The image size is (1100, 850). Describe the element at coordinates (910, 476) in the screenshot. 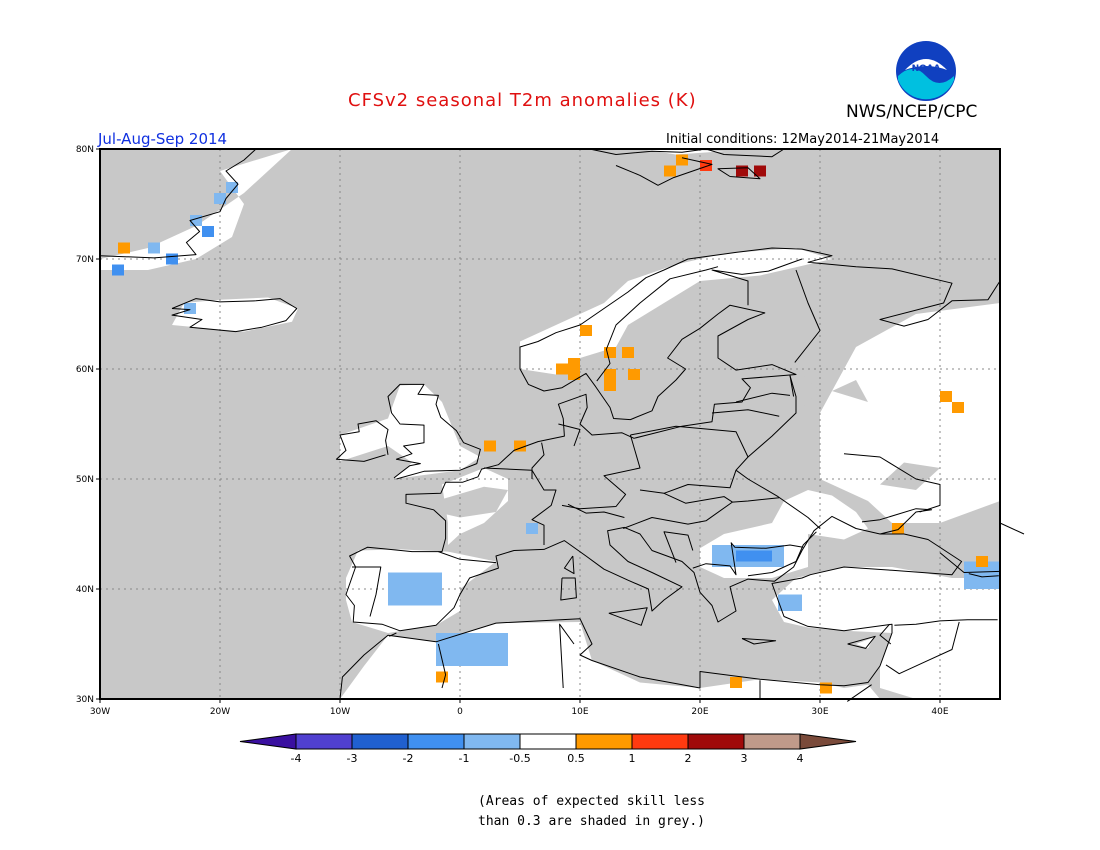

I see `russia-grey-a` at that location.